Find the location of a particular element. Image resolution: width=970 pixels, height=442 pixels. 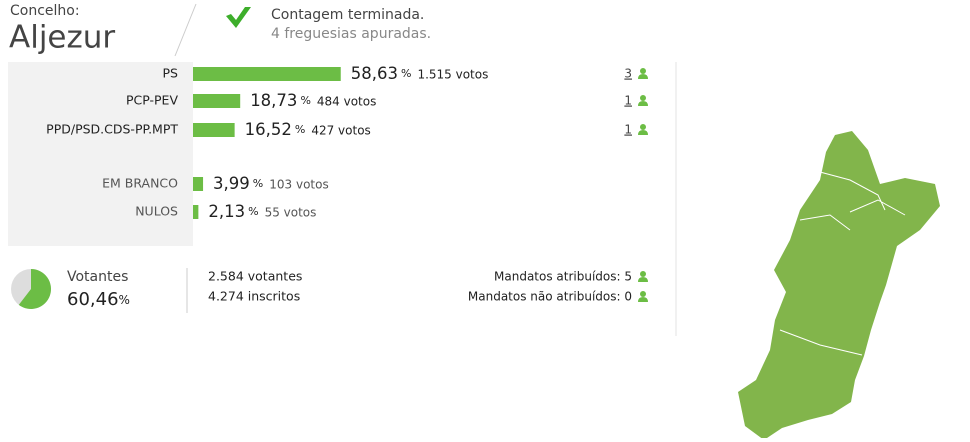

turnout-label: Votantes is located at coordinates (97, 277).